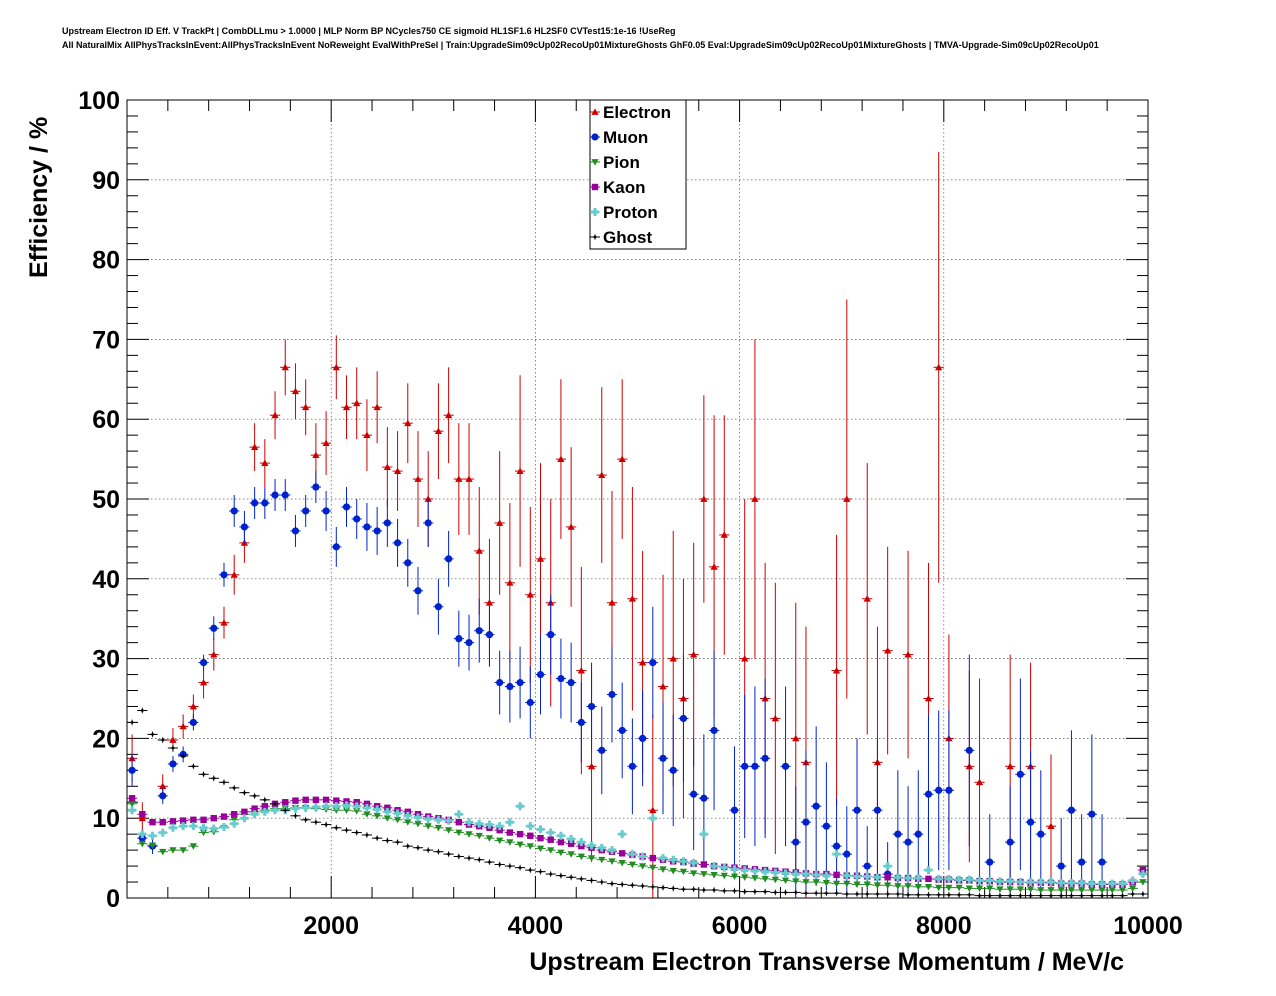 Image resolution: width=1276 pixels, height=996 pixels. Describe the element at coordinates (630, 212) in the screenshot. I see `legend-proton-label: Proton` at that location.